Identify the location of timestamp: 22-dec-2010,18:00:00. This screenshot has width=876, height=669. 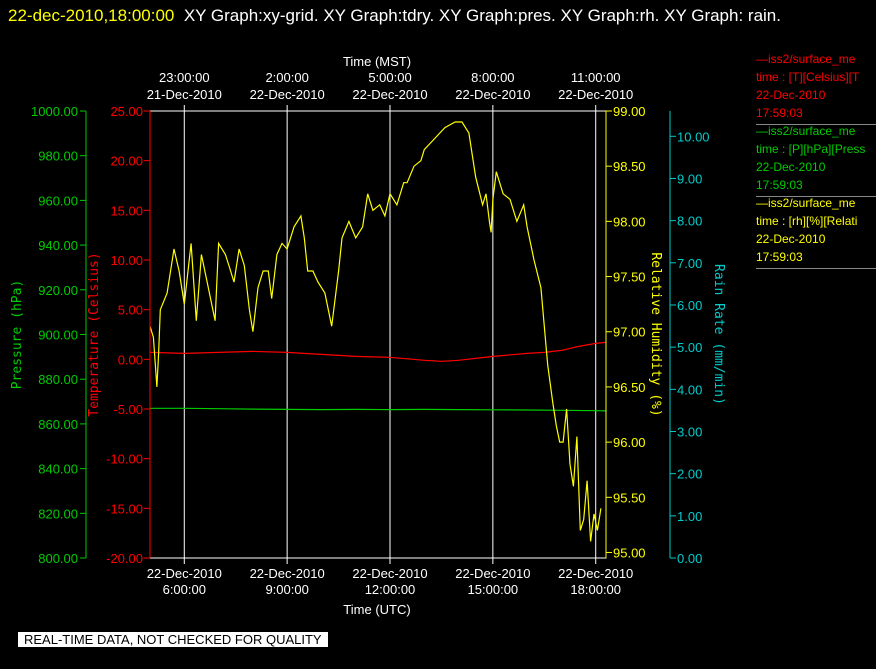
(91, 15).